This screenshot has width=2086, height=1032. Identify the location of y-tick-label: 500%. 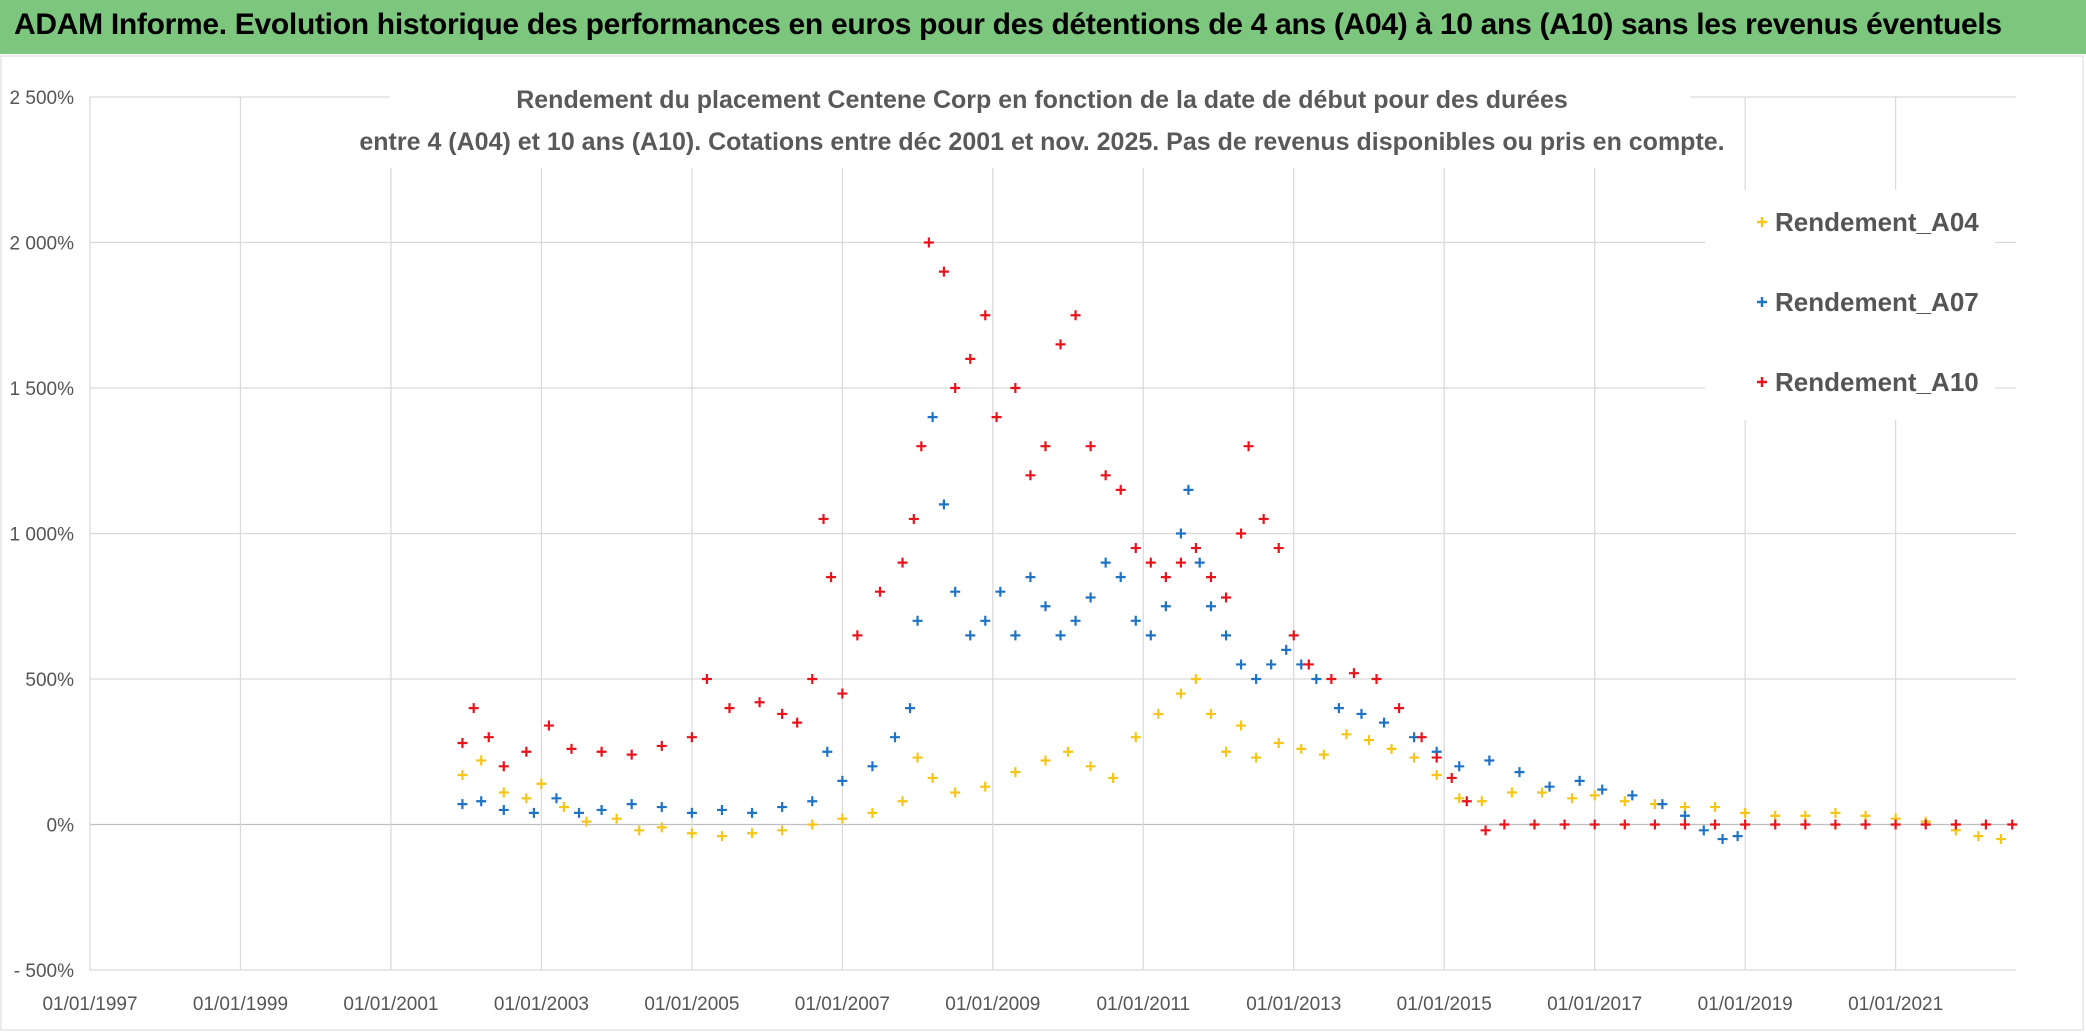
(49, 680).